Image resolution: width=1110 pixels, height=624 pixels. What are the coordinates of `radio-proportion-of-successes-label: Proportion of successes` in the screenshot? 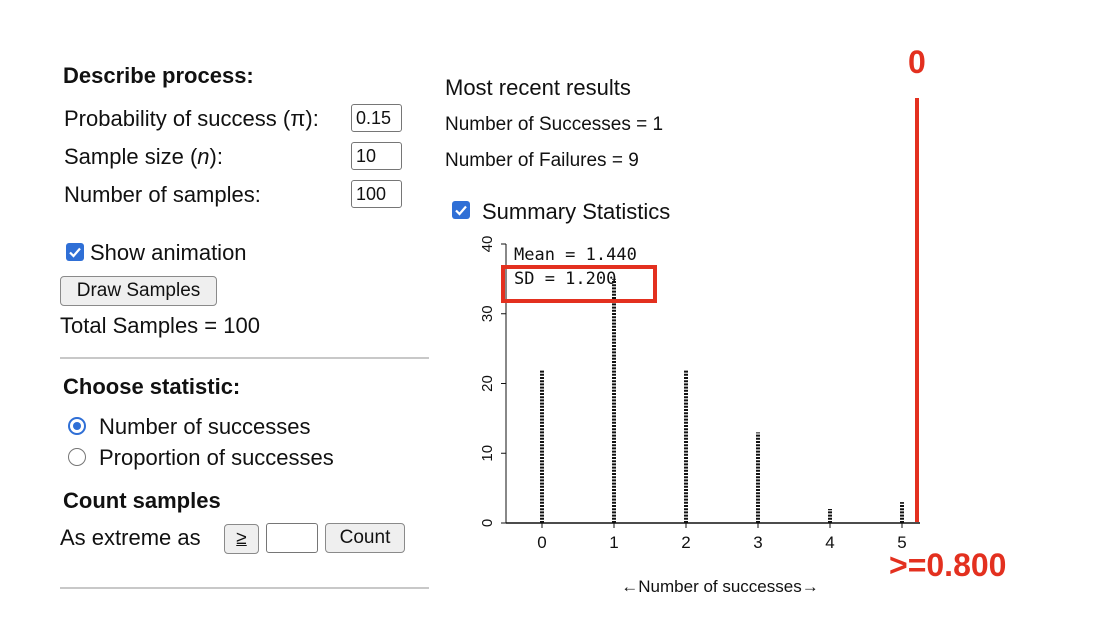 It's located at (216, 457).